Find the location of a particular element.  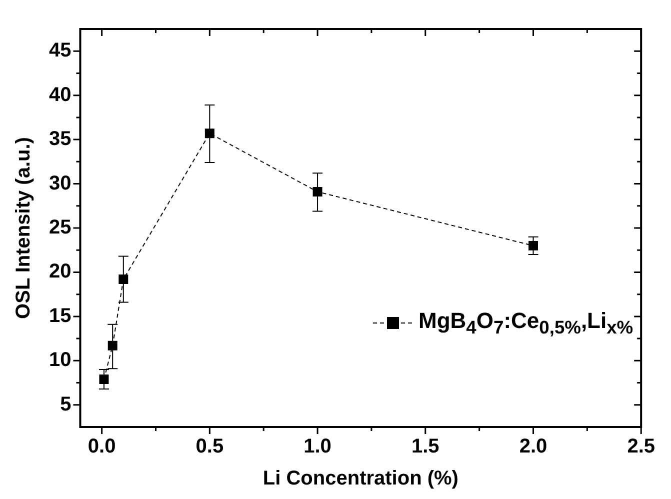

y-tick-label: 5 is located at coordinates (66, 404).